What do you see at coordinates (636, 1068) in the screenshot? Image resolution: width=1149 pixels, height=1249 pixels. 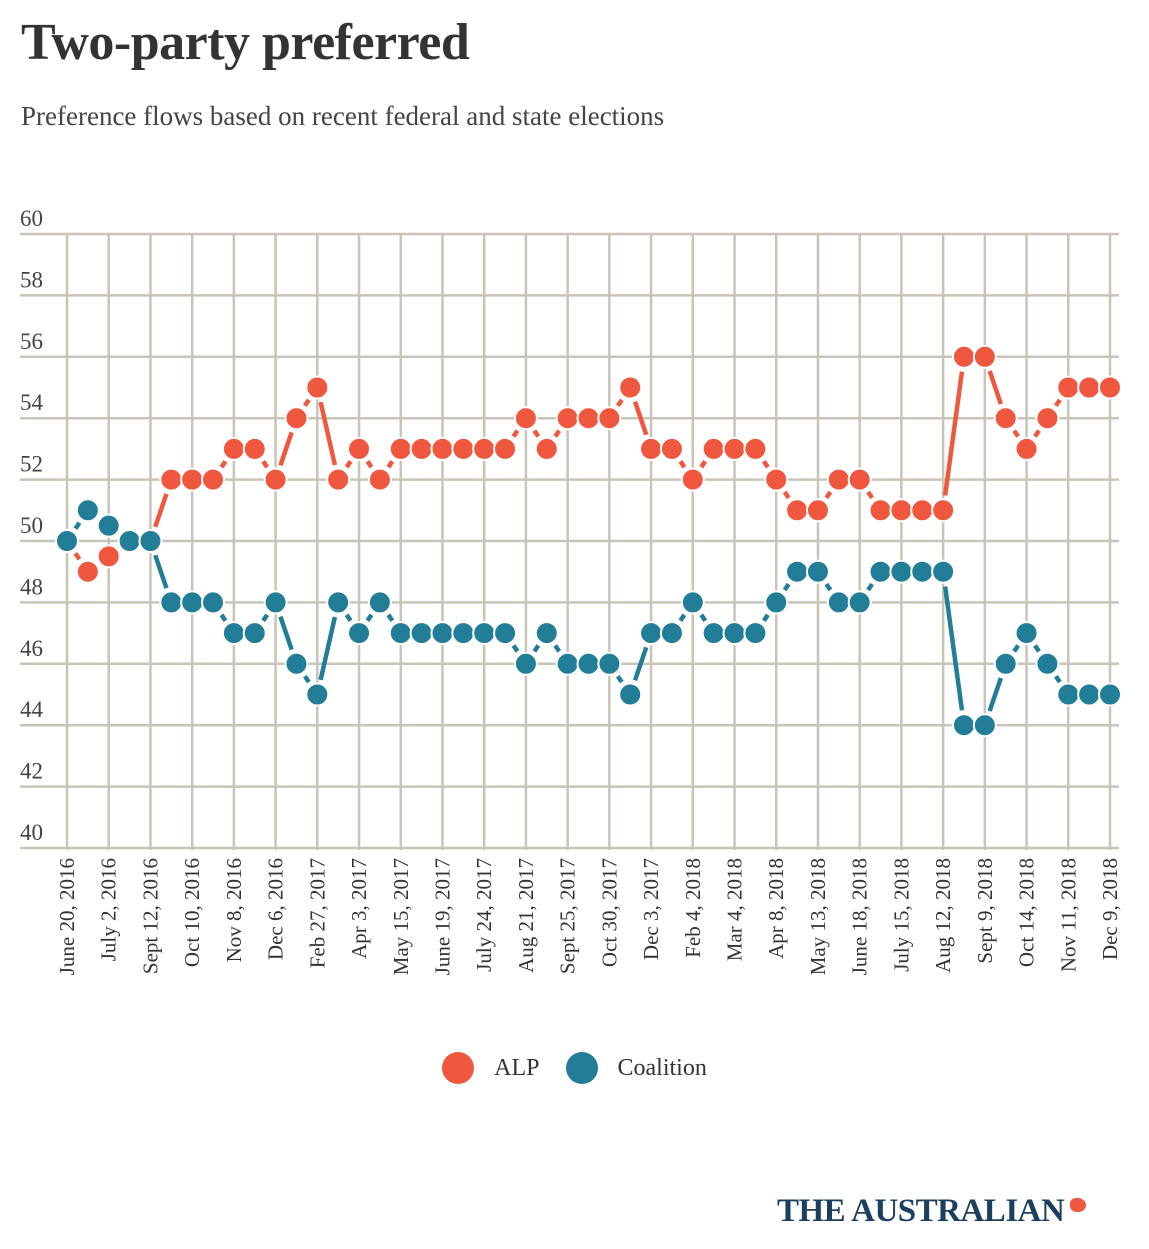 I see `legend-item-coalition: Coalition` at bounding box center [636, 1068].